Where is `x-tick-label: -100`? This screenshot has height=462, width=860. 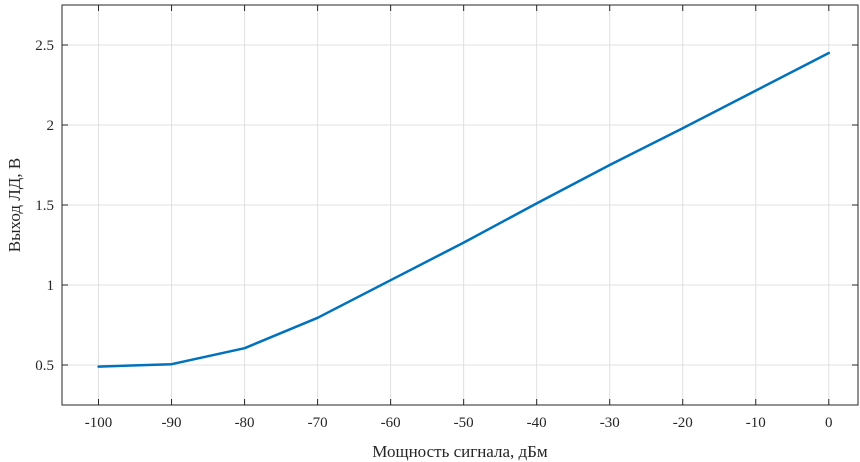 x-tick-label: -100 is located at coordinates (99, 423).